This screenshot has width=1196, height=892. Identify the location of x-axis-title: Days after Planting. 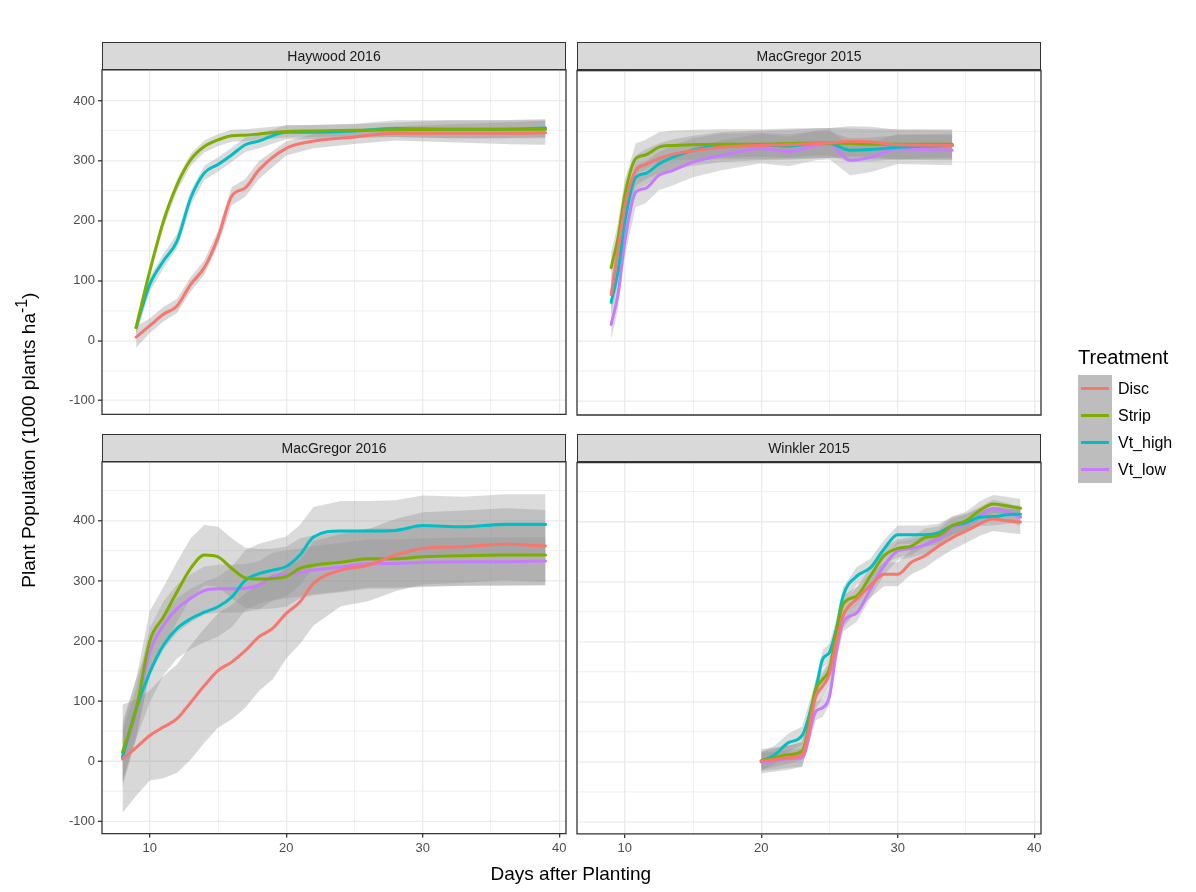
(571, 874).